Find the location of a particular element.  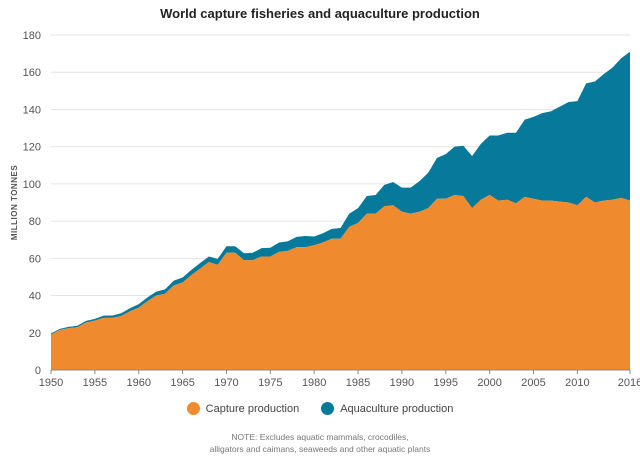

x-tick-label-1955: 1955 is located at coordinates (95, 383).